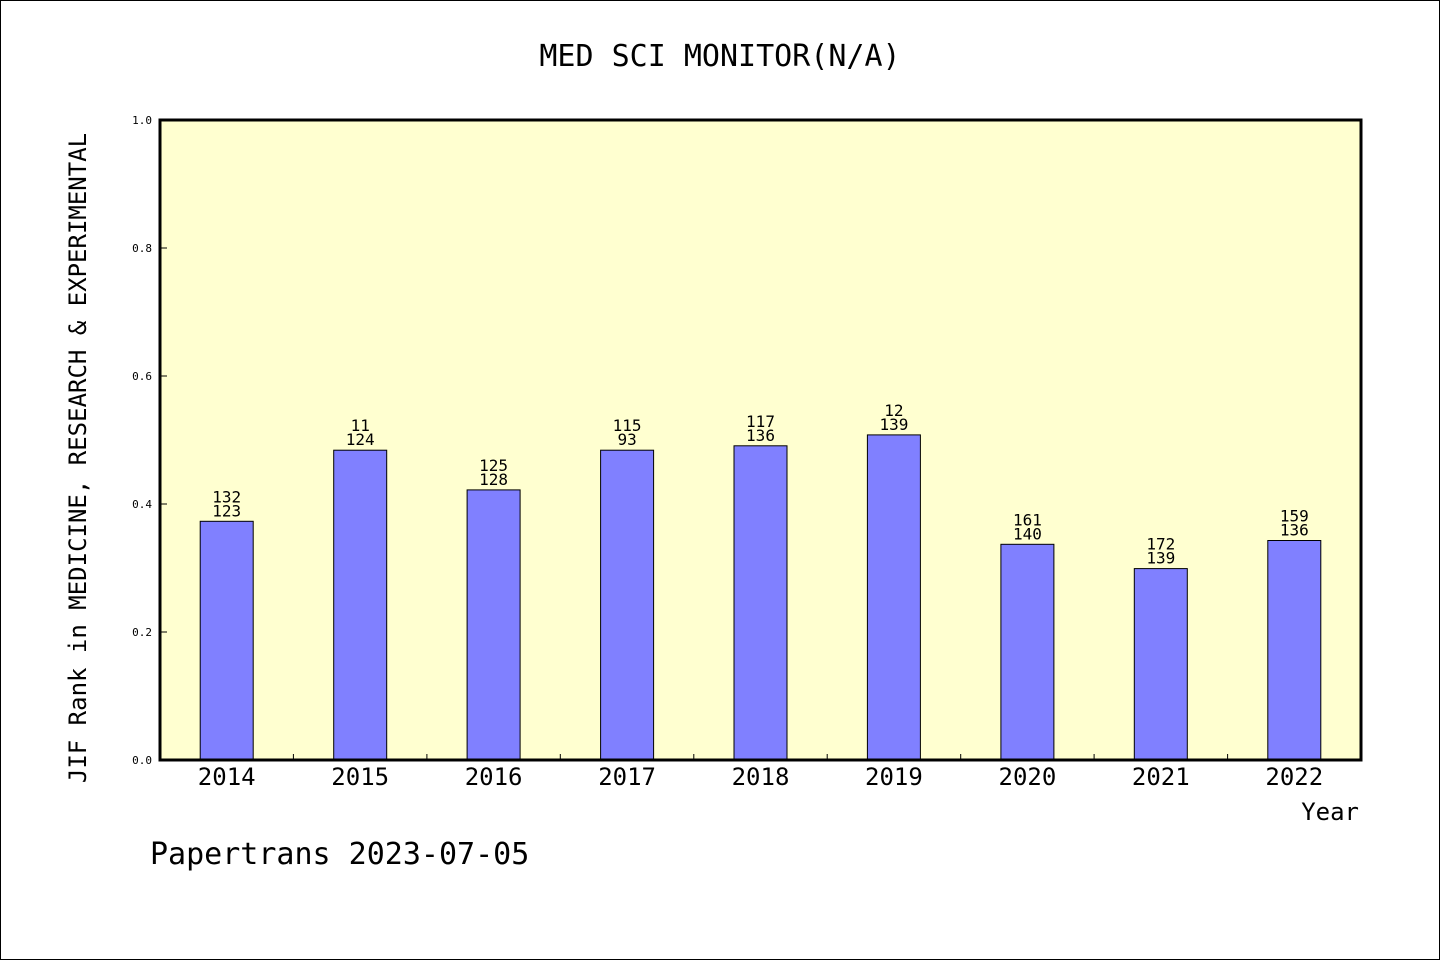 The height and width of the screenshot is (960, 1440). Describe the element at coordinates (142, 376) in the screenshot. I see `y-tick-label: 0.6` at that location.